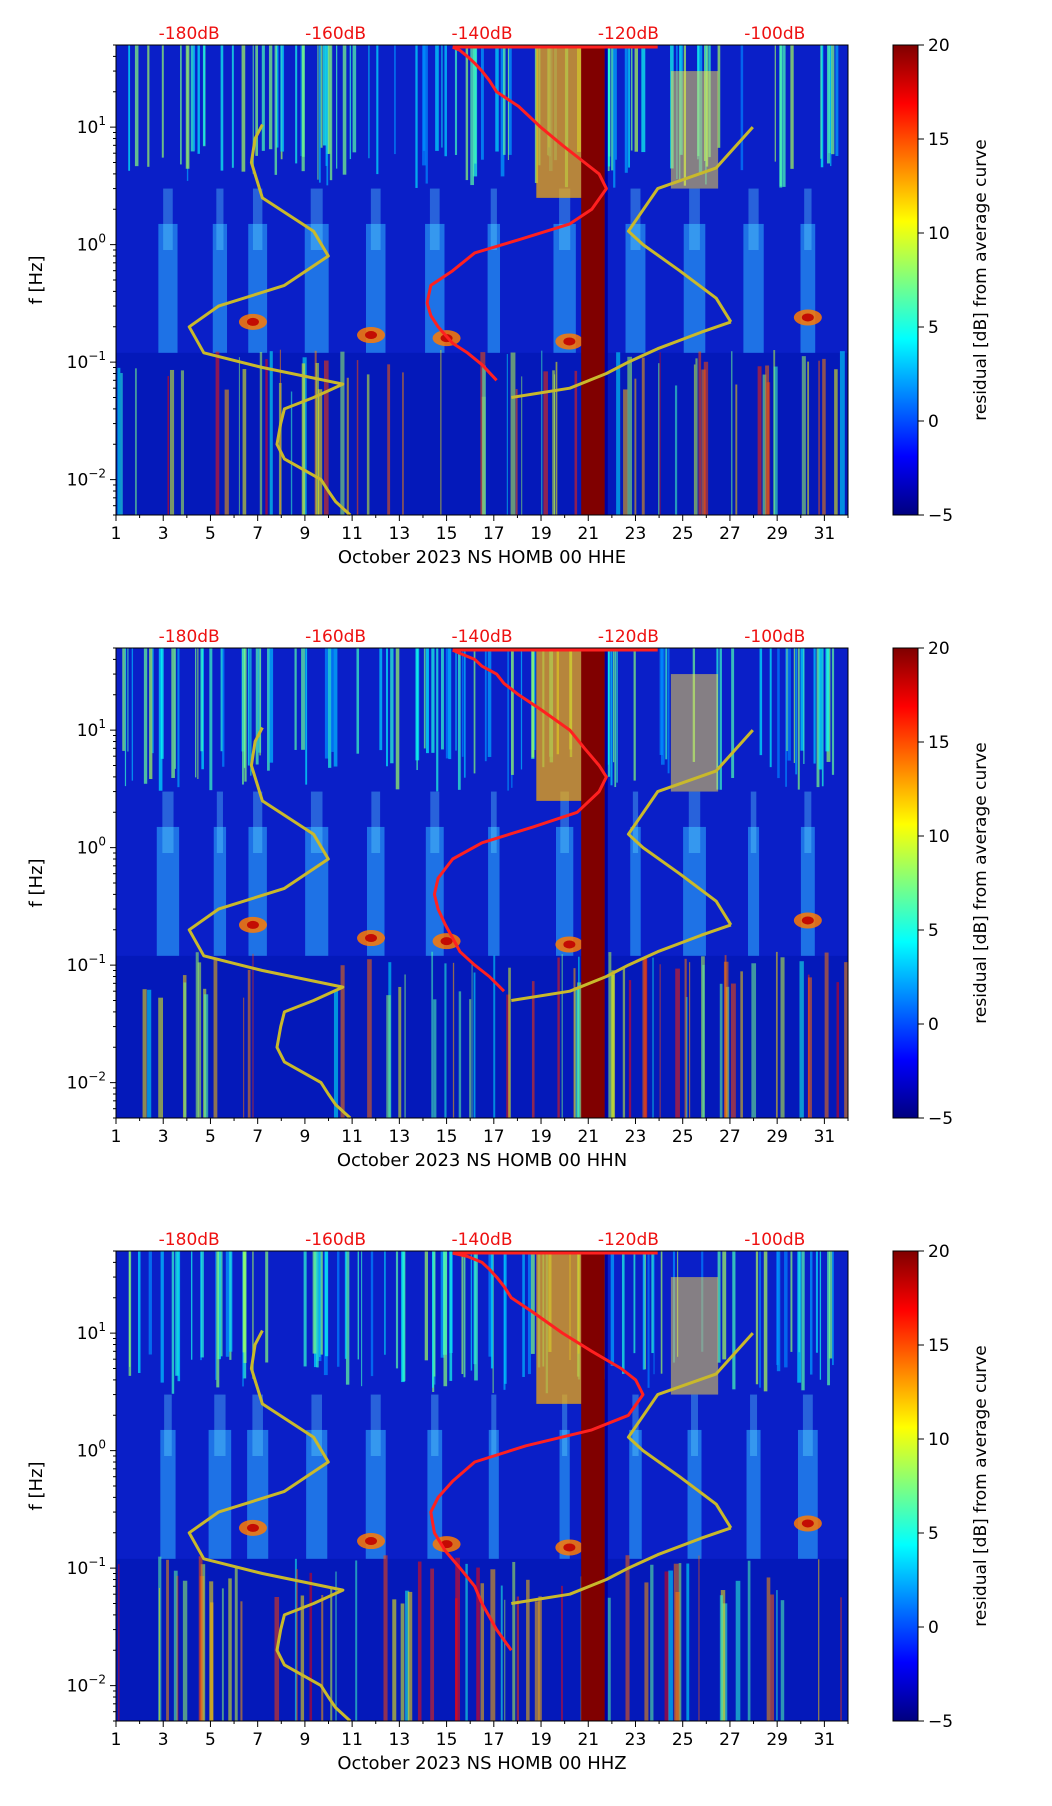  I want to click on colorbar-tick-label: 10, so click(939, 837).